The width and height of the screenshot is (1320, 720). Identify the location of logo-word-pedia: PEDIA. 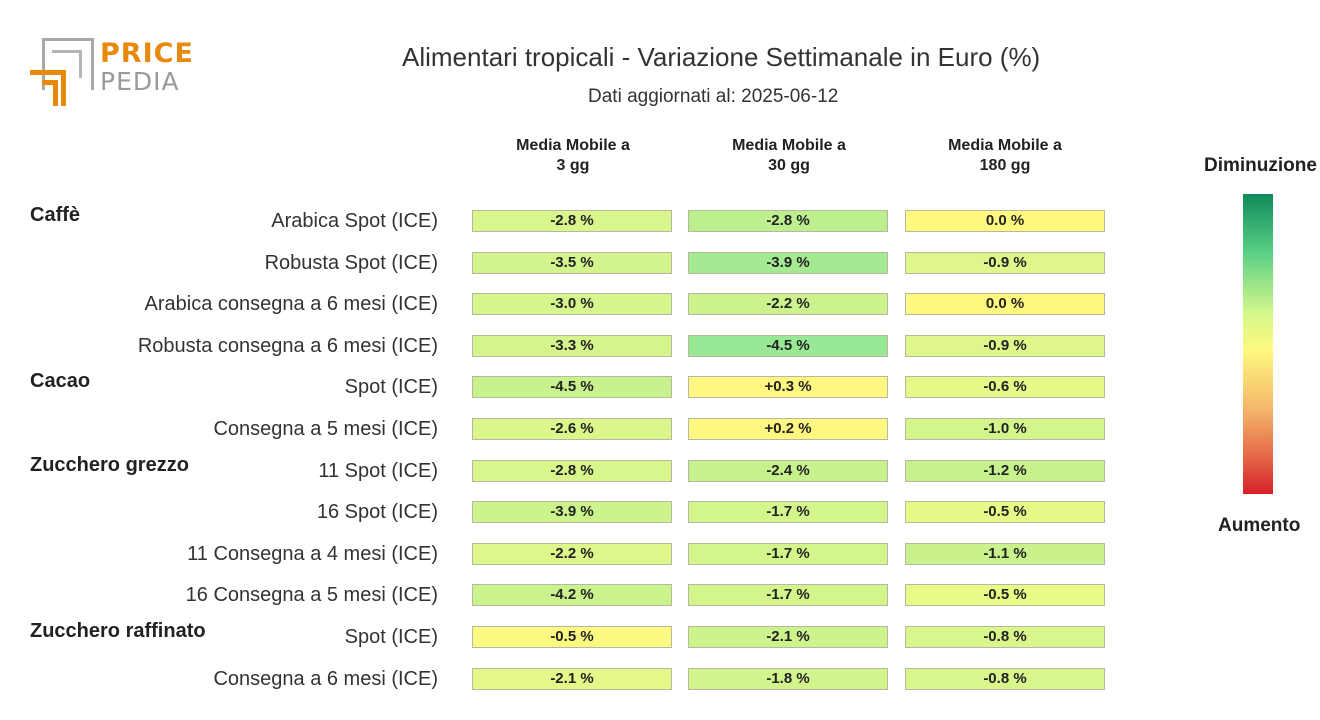
(140, 81).